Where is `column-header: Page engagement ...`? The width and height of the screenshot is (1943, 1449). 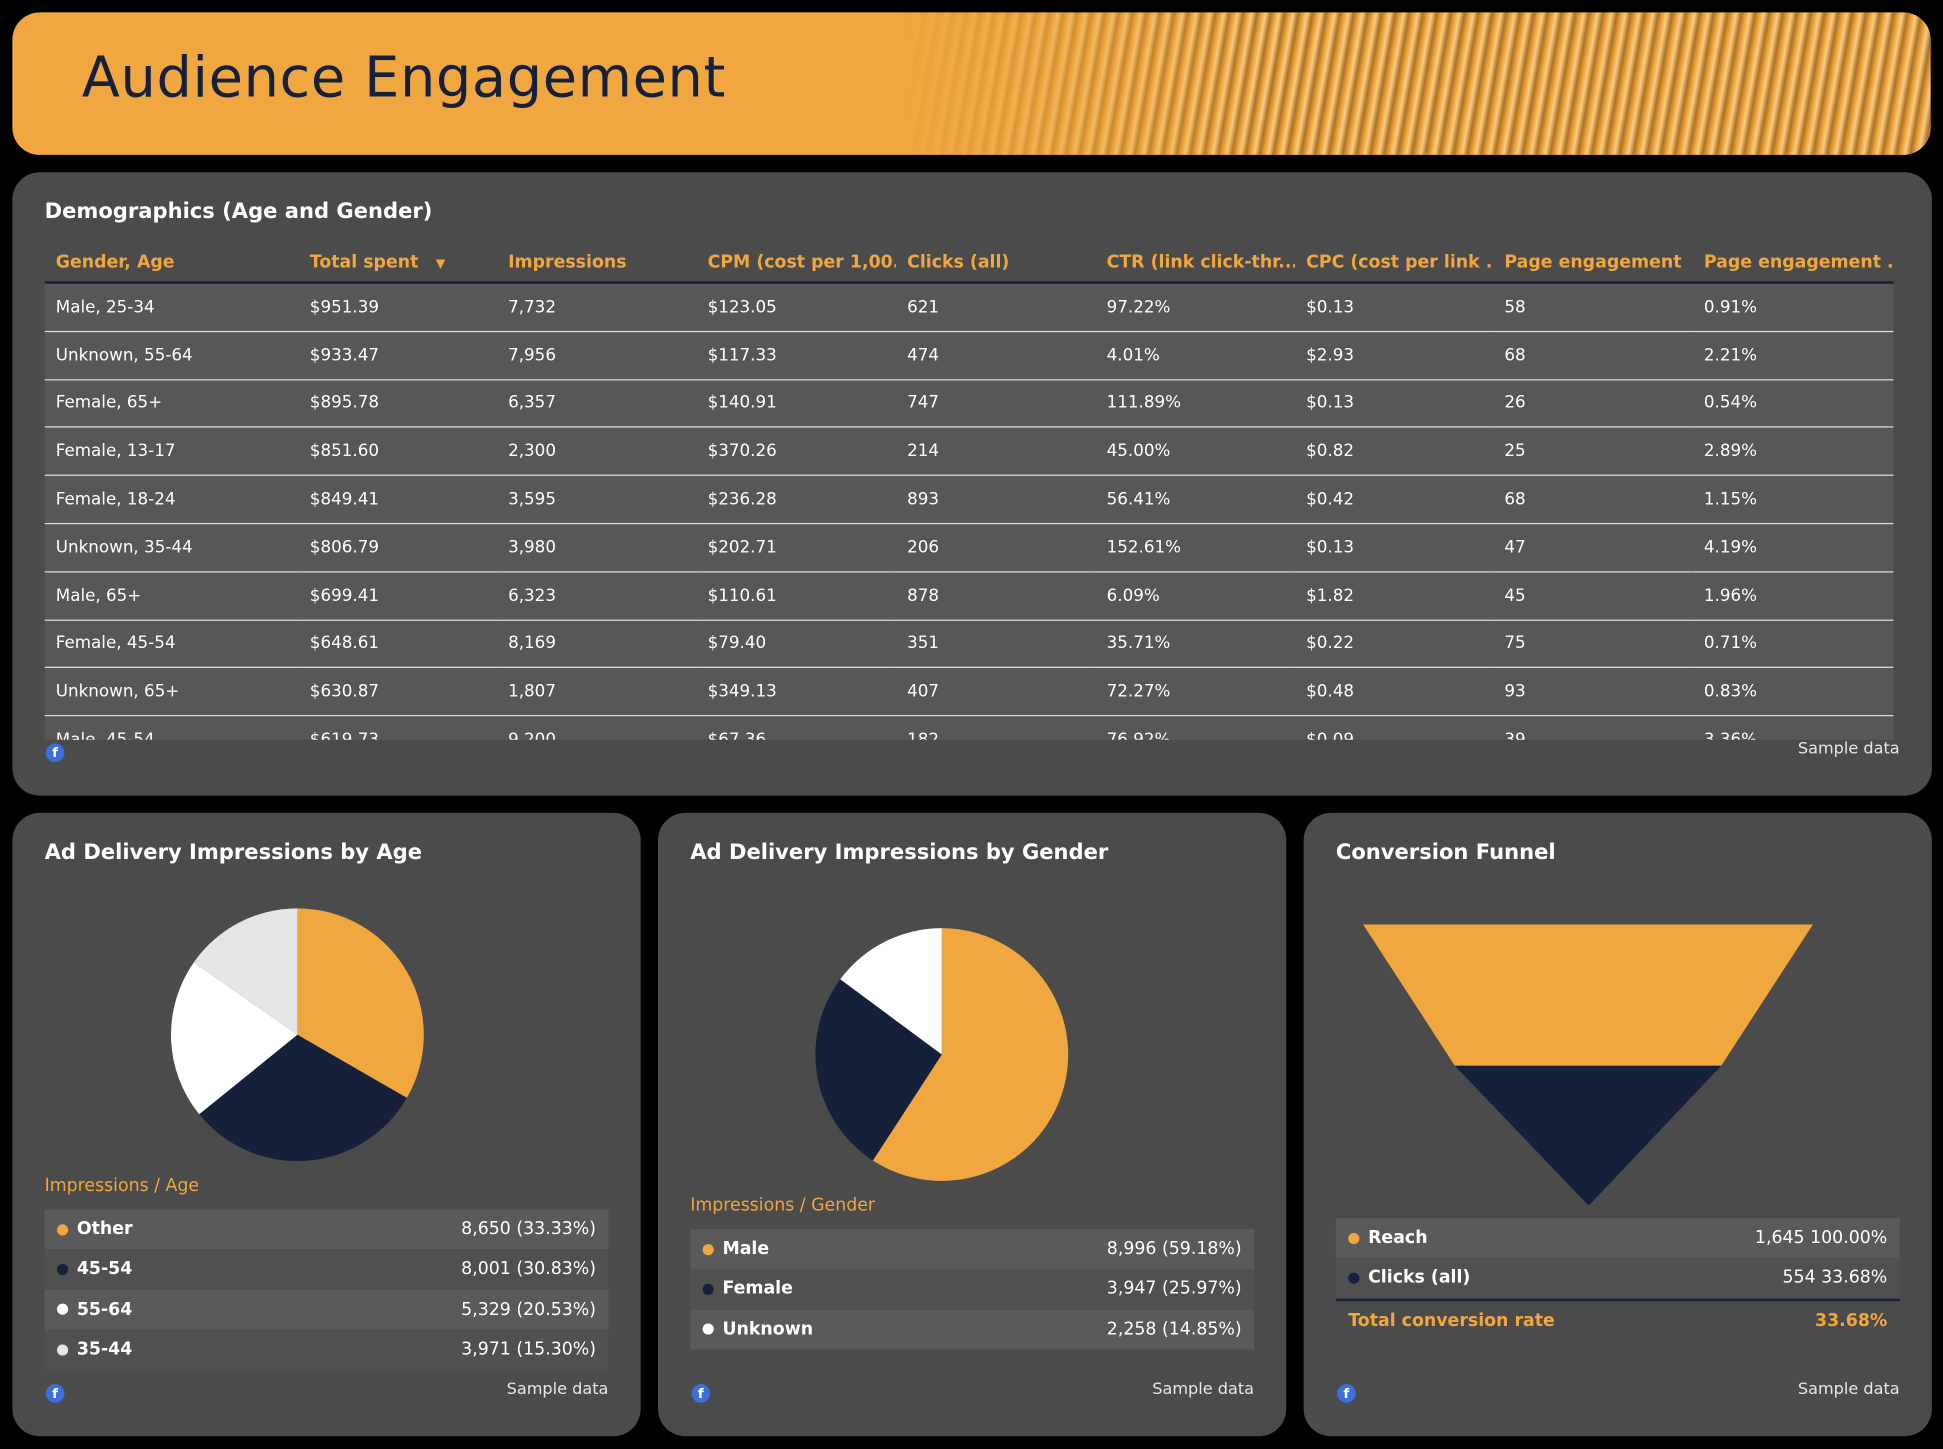
column-header: Page engagement ... is located at coordinates (1793, 264).